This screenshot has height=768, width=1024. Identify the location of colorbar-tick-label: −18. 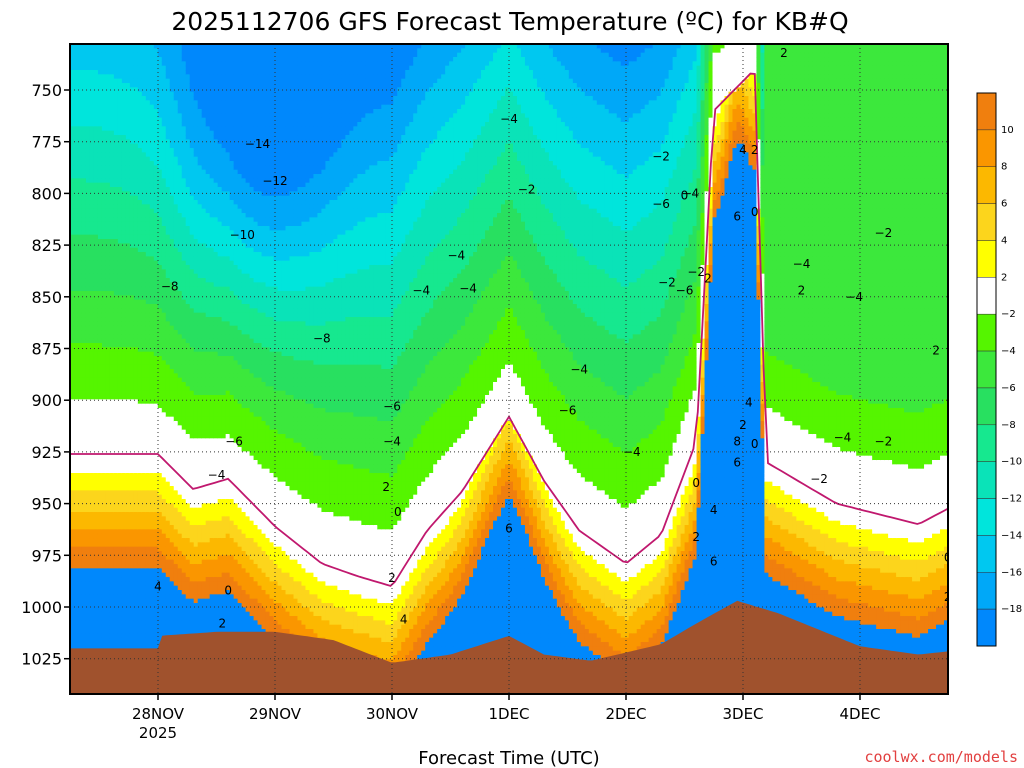
(1011, 609).